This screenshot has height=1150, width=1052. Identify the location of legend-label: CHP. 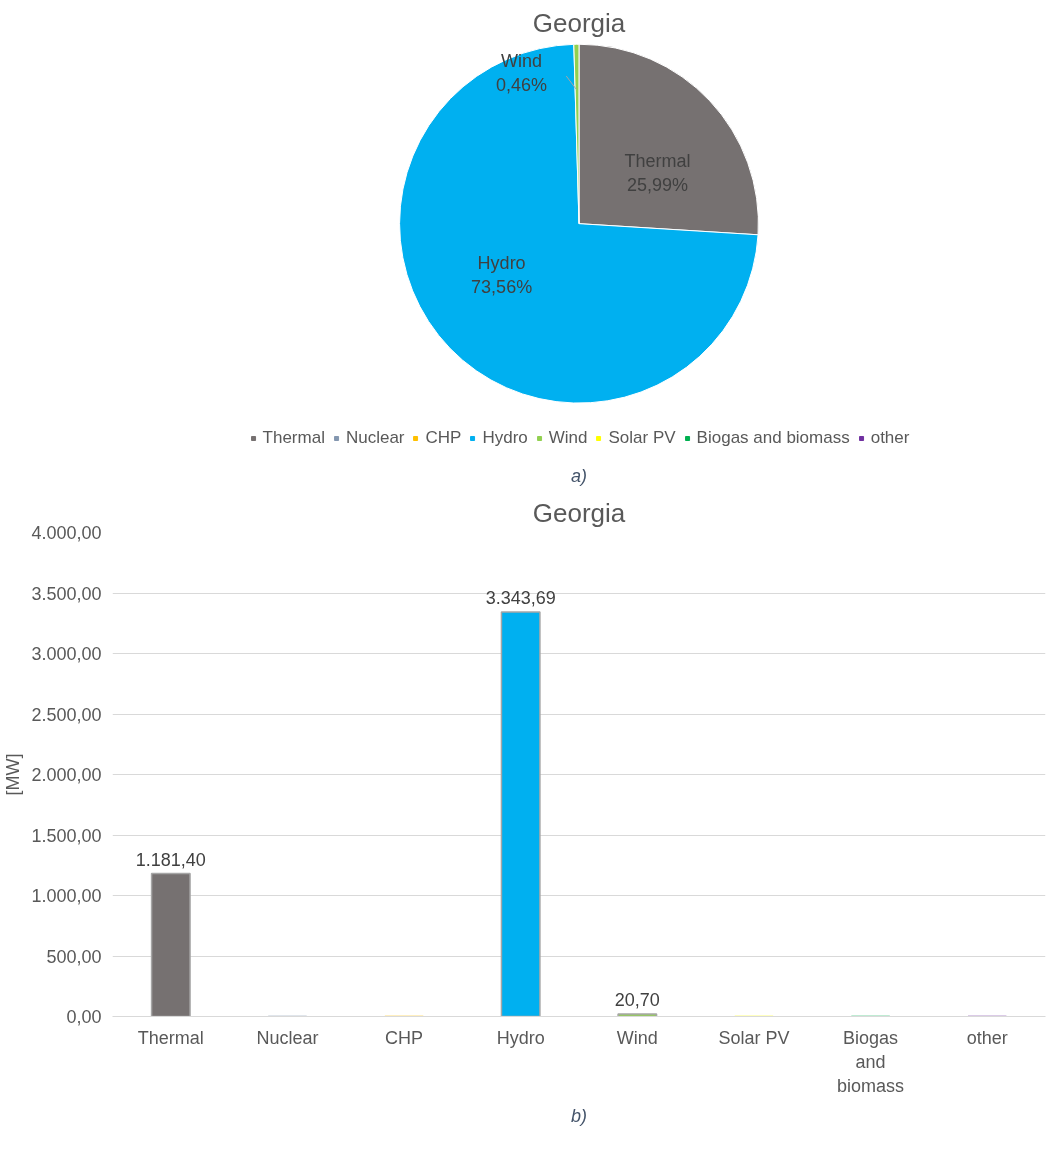
(443, 438).